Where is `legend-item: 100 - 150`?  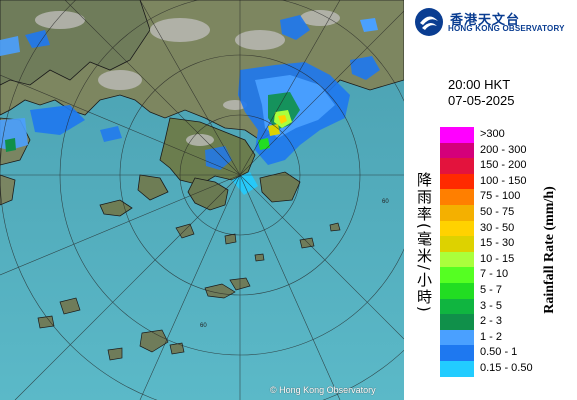
legend-item: 100 - 150 is located at coordinates (495, 181).